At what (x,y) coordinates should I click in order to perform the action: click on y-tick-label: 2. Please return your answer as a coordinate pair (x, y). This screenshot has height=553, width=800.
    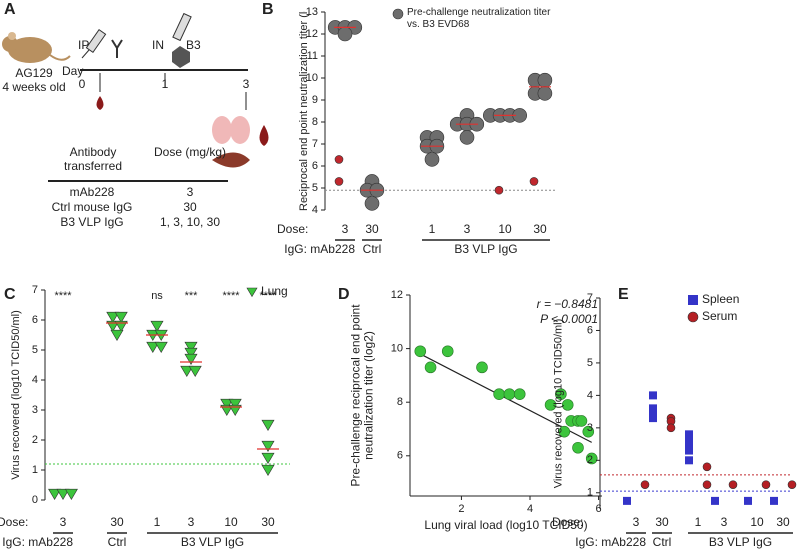
    Looking at the image, I should click on (590, 460).